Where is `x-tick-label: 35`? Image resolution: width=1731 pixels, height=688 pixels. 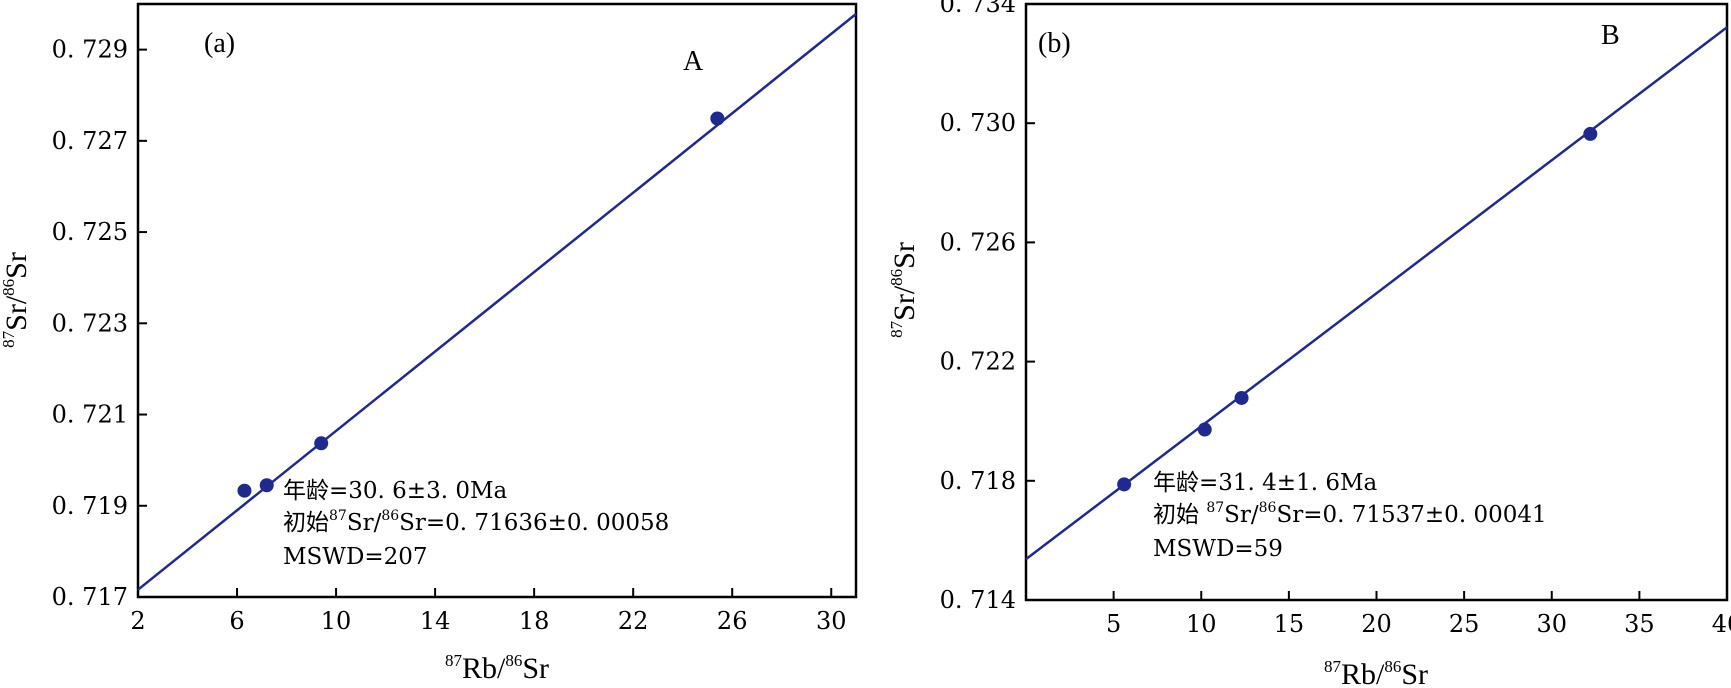 x-tick-label: 35 is located at coordinates (1639, 624).